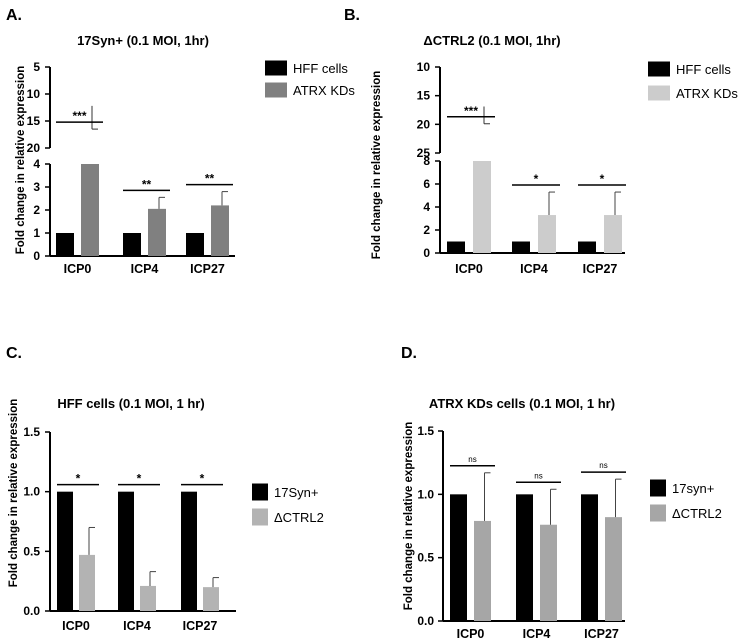 The image size is (740, 644). I want to click on y-tick-label: 1, so click(36, 233).